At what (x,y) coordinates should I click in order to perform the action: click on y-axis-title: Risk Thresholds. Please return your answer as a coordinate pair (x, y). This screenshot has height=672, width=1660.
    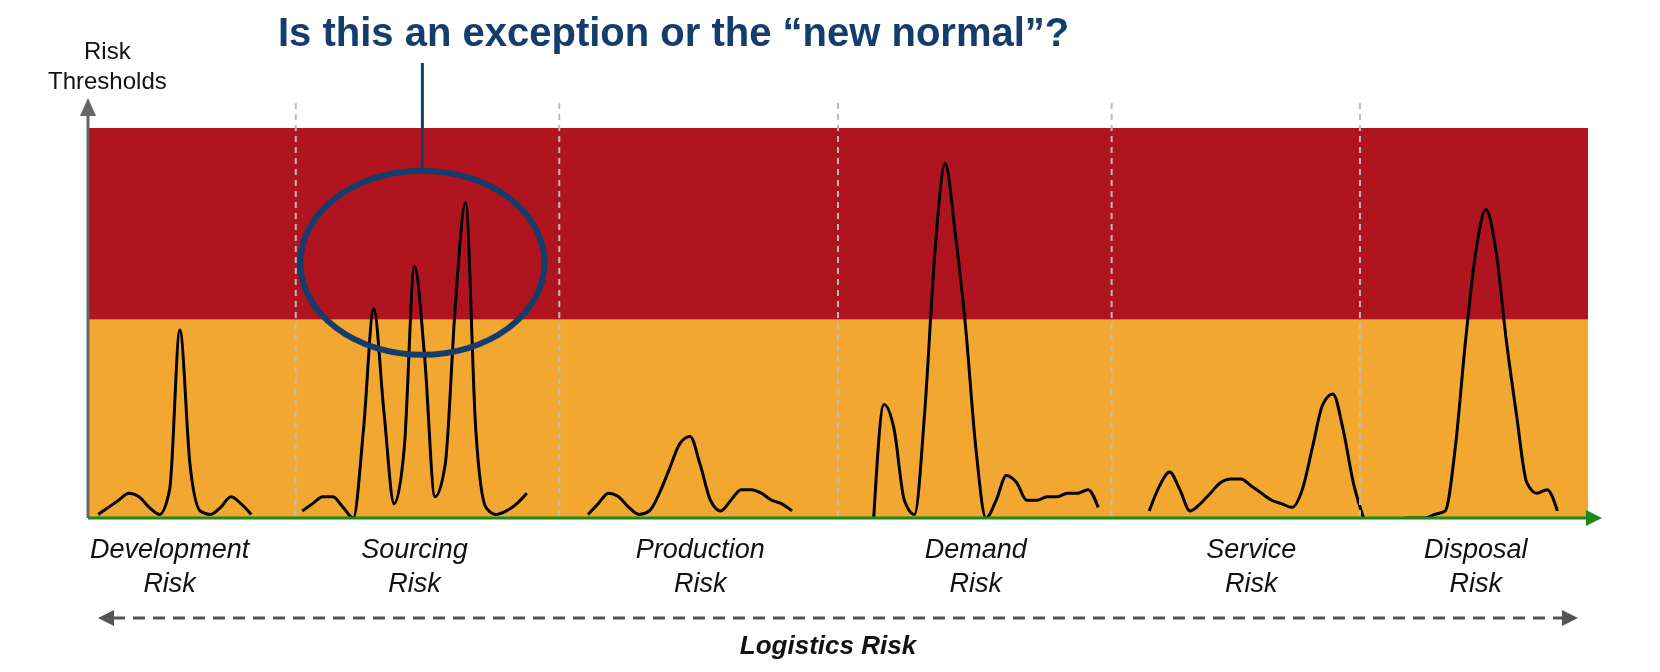
    Looking at the image, I should click on (107, 66).